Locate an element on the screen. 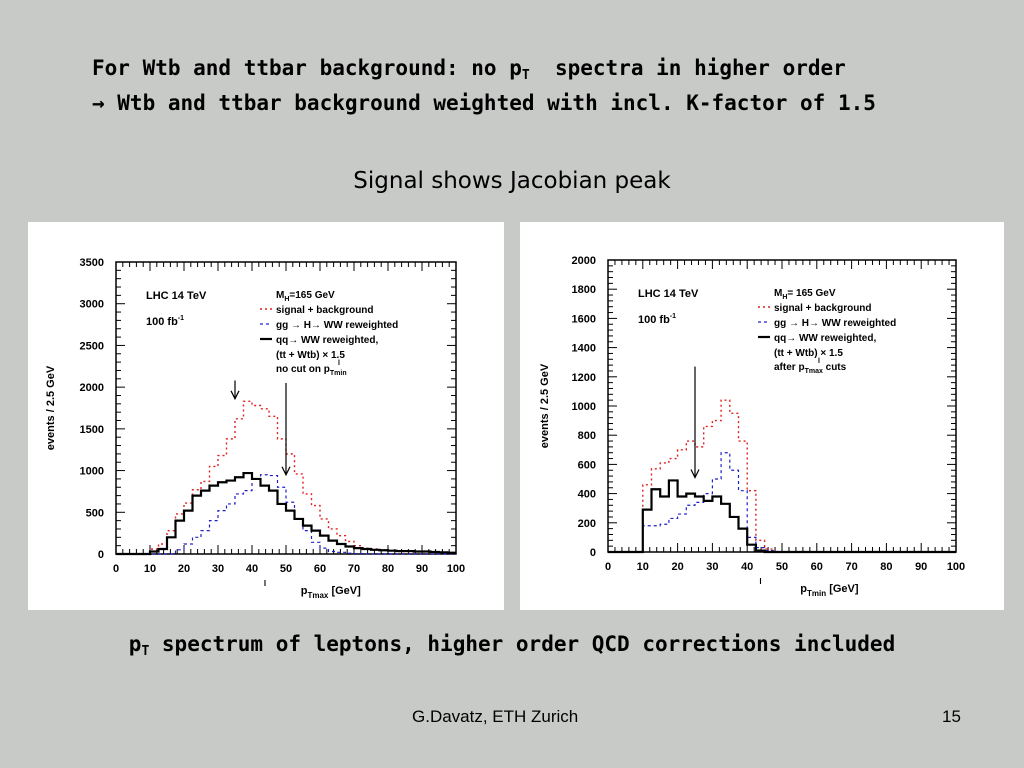 The image size is (1024, 768). y-axis-label: events / 2.5 GeV is located at coordinates (51, 407).